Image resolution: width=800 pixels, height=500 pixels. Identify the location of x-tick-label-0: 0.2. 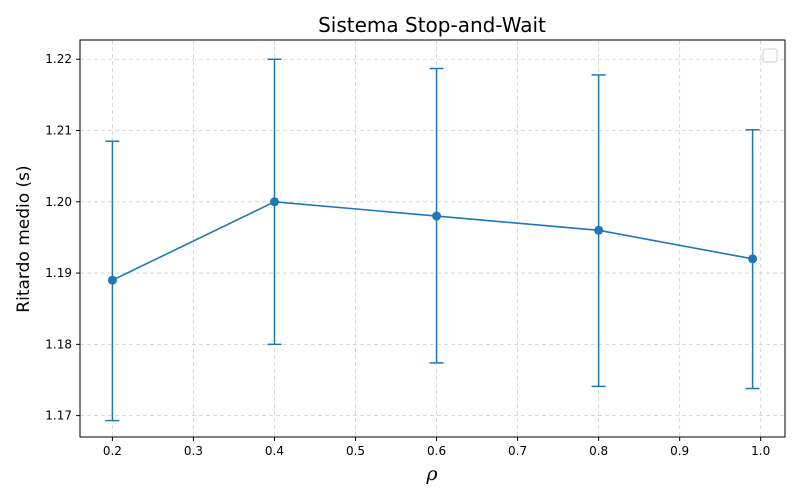
(112, 451).